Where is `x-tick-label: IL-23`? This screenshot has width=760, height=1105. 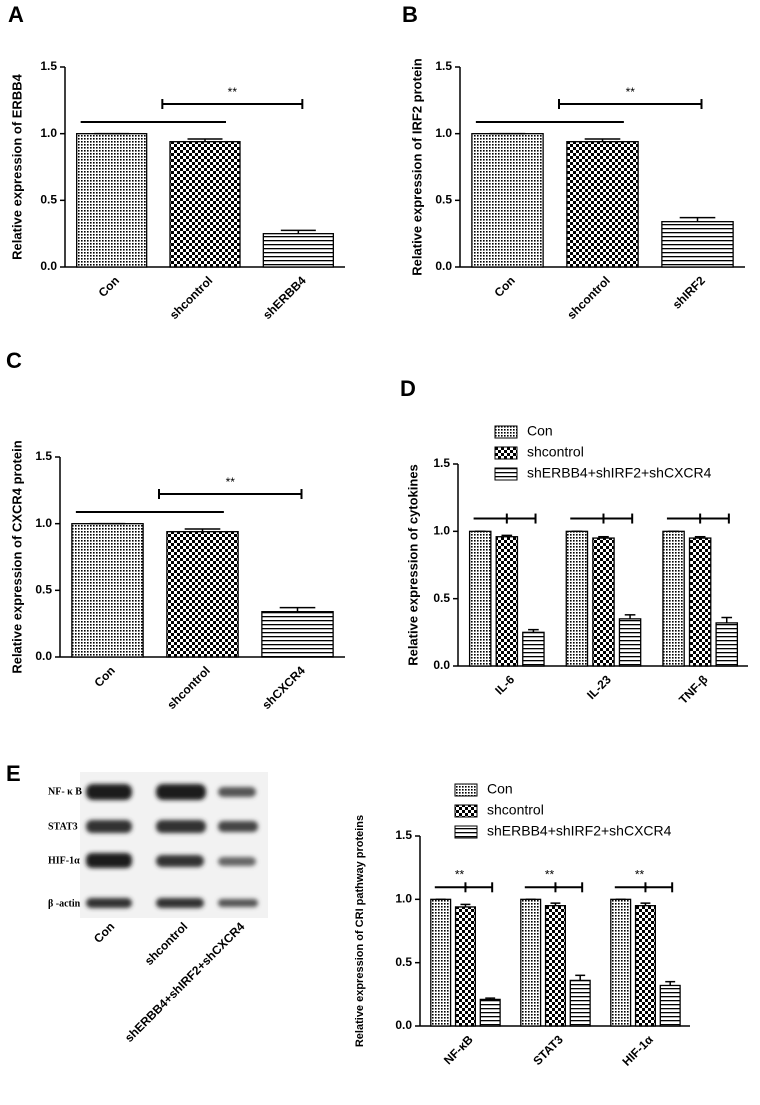 x-tick-label: IL-23 is located at coordinates (599, 687).